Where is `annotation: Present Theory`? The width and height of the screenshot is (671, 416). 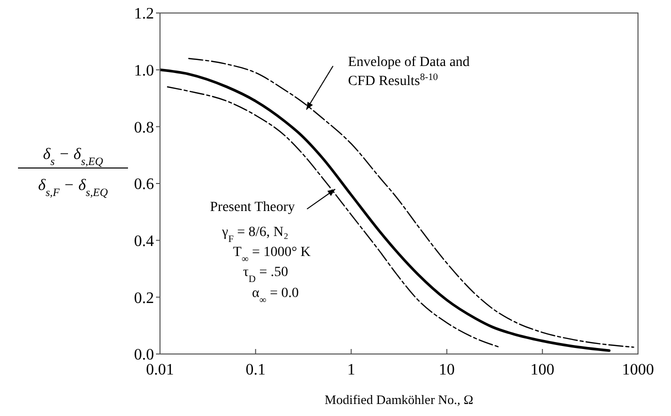
annotation: Present Theory is located at coordinates (252, 207).